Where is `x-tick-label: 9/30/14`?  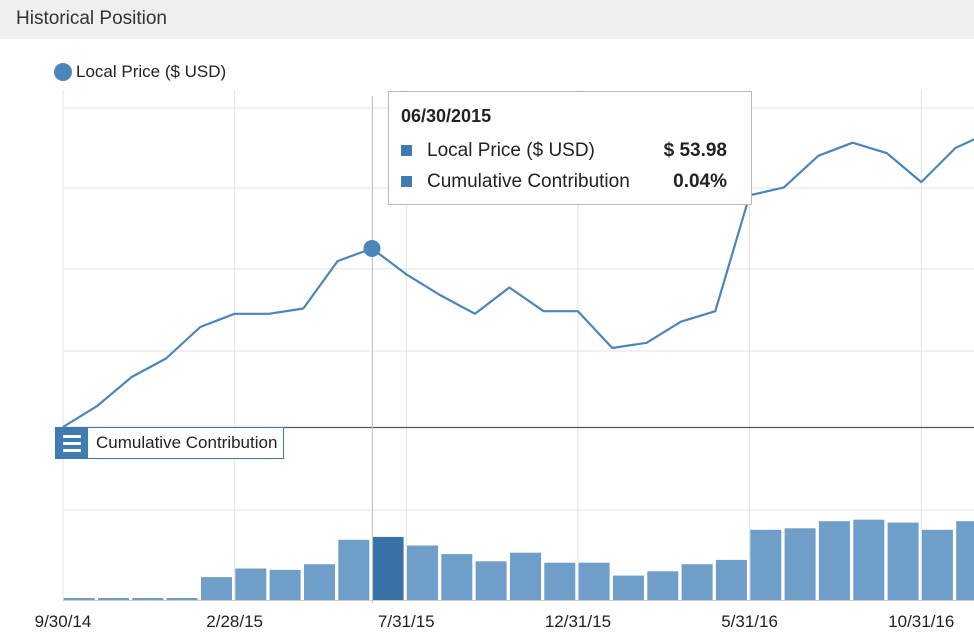 x-tick-label: 9/30/14 is located at coordinates (63, 621).